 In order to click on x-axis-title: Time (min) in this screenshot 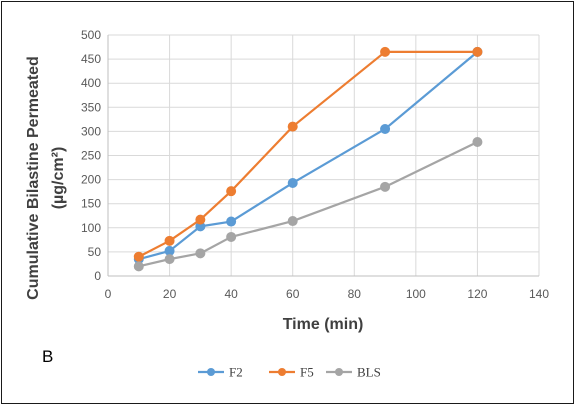, I will do `click(323, 324)`.